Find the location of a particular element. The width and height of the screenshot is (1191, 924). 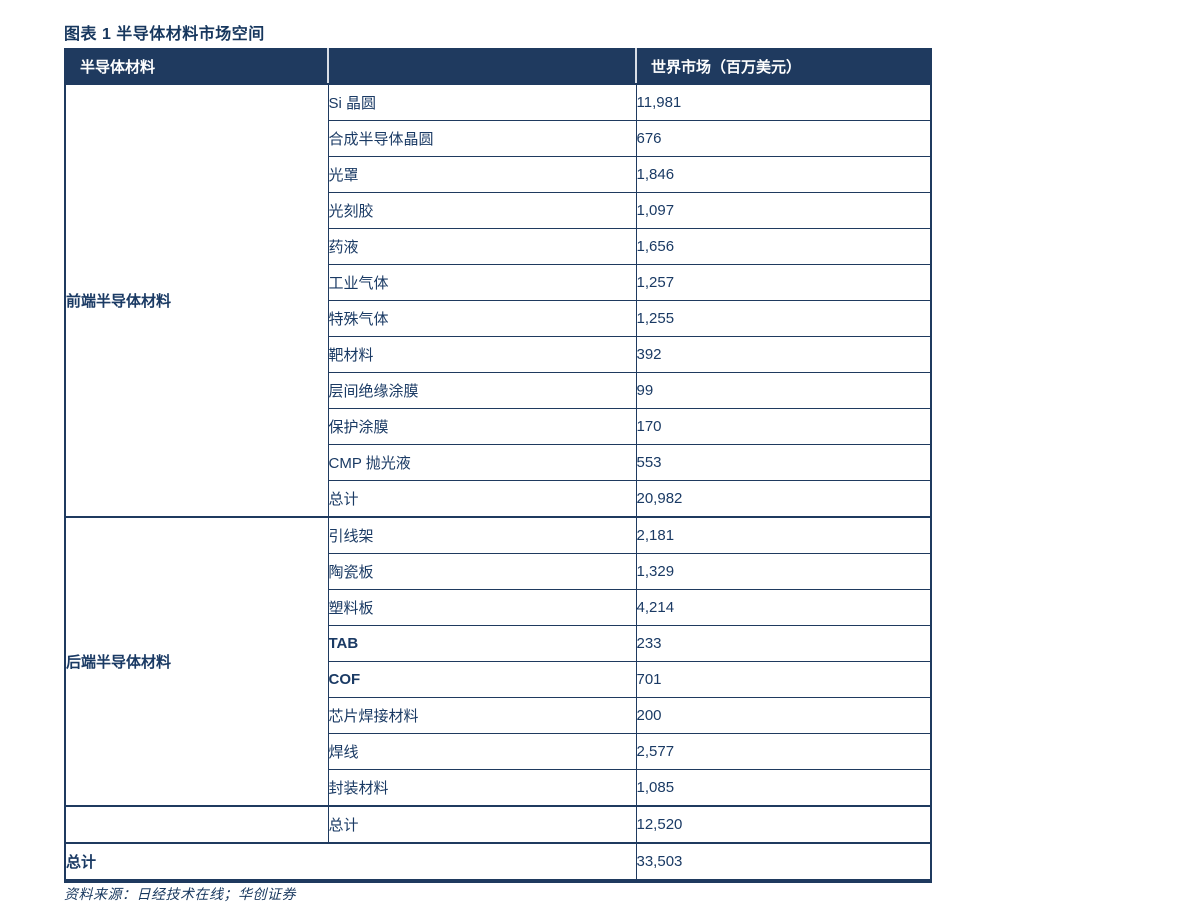

table-row: 特殊气体 1,255 is located at coordinates (498, 318).